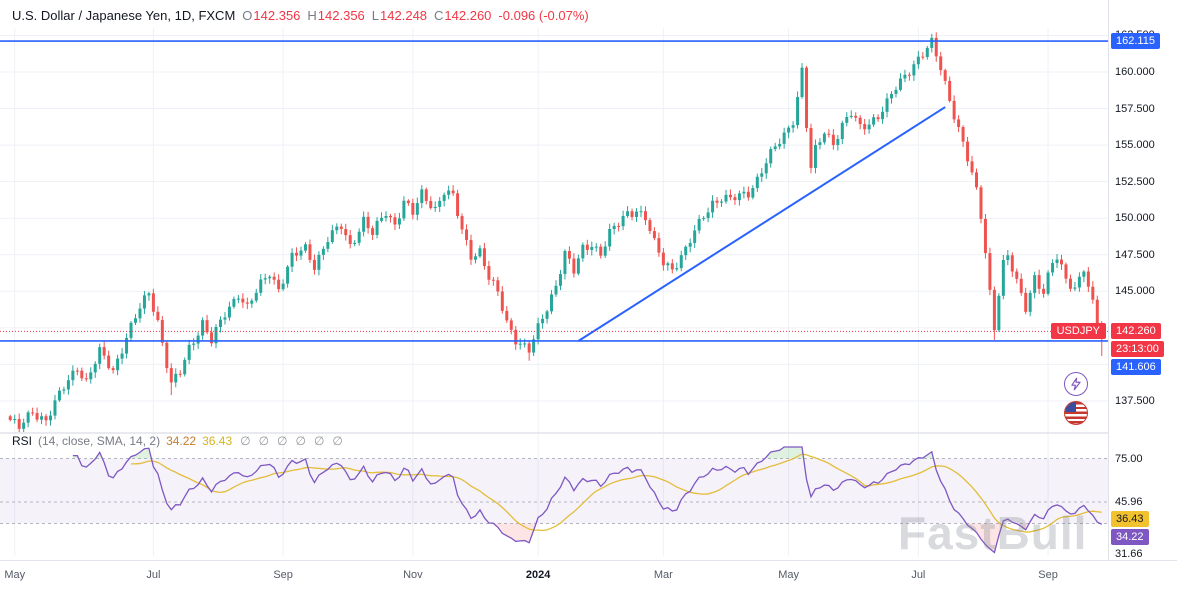  Describe the element at coordinates (1129, 502) in the screenshot. I see `rsi-axis-label: 45.96` at that location.